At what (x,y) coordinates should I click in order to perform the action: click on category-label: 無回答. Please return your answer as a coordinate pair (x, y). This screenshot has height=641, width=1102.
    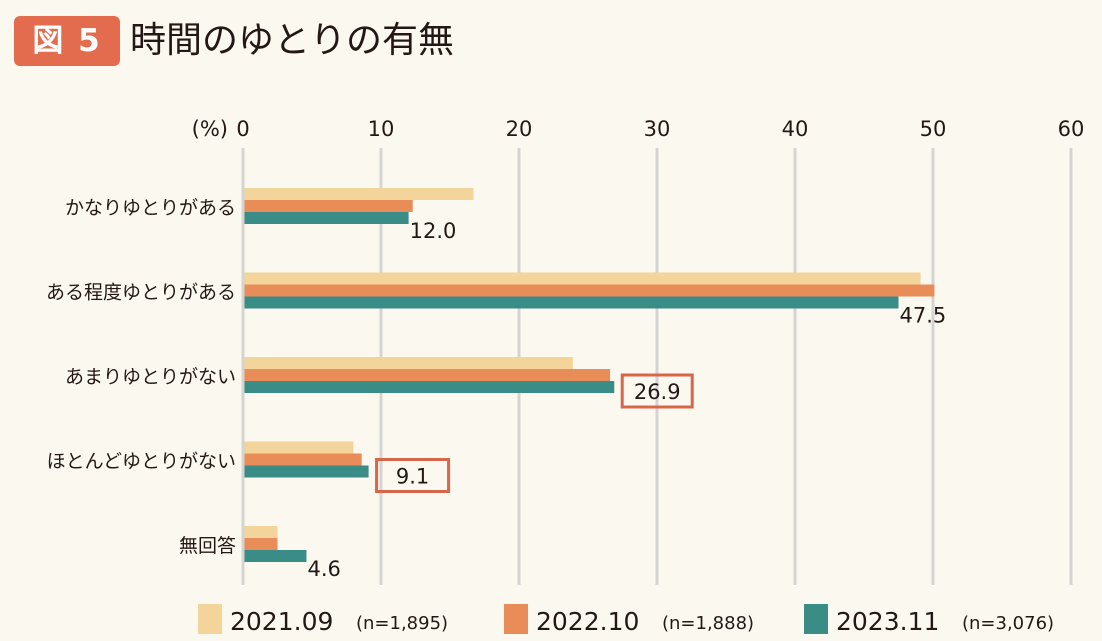
    Looking at the image, I should click on (207, 546).